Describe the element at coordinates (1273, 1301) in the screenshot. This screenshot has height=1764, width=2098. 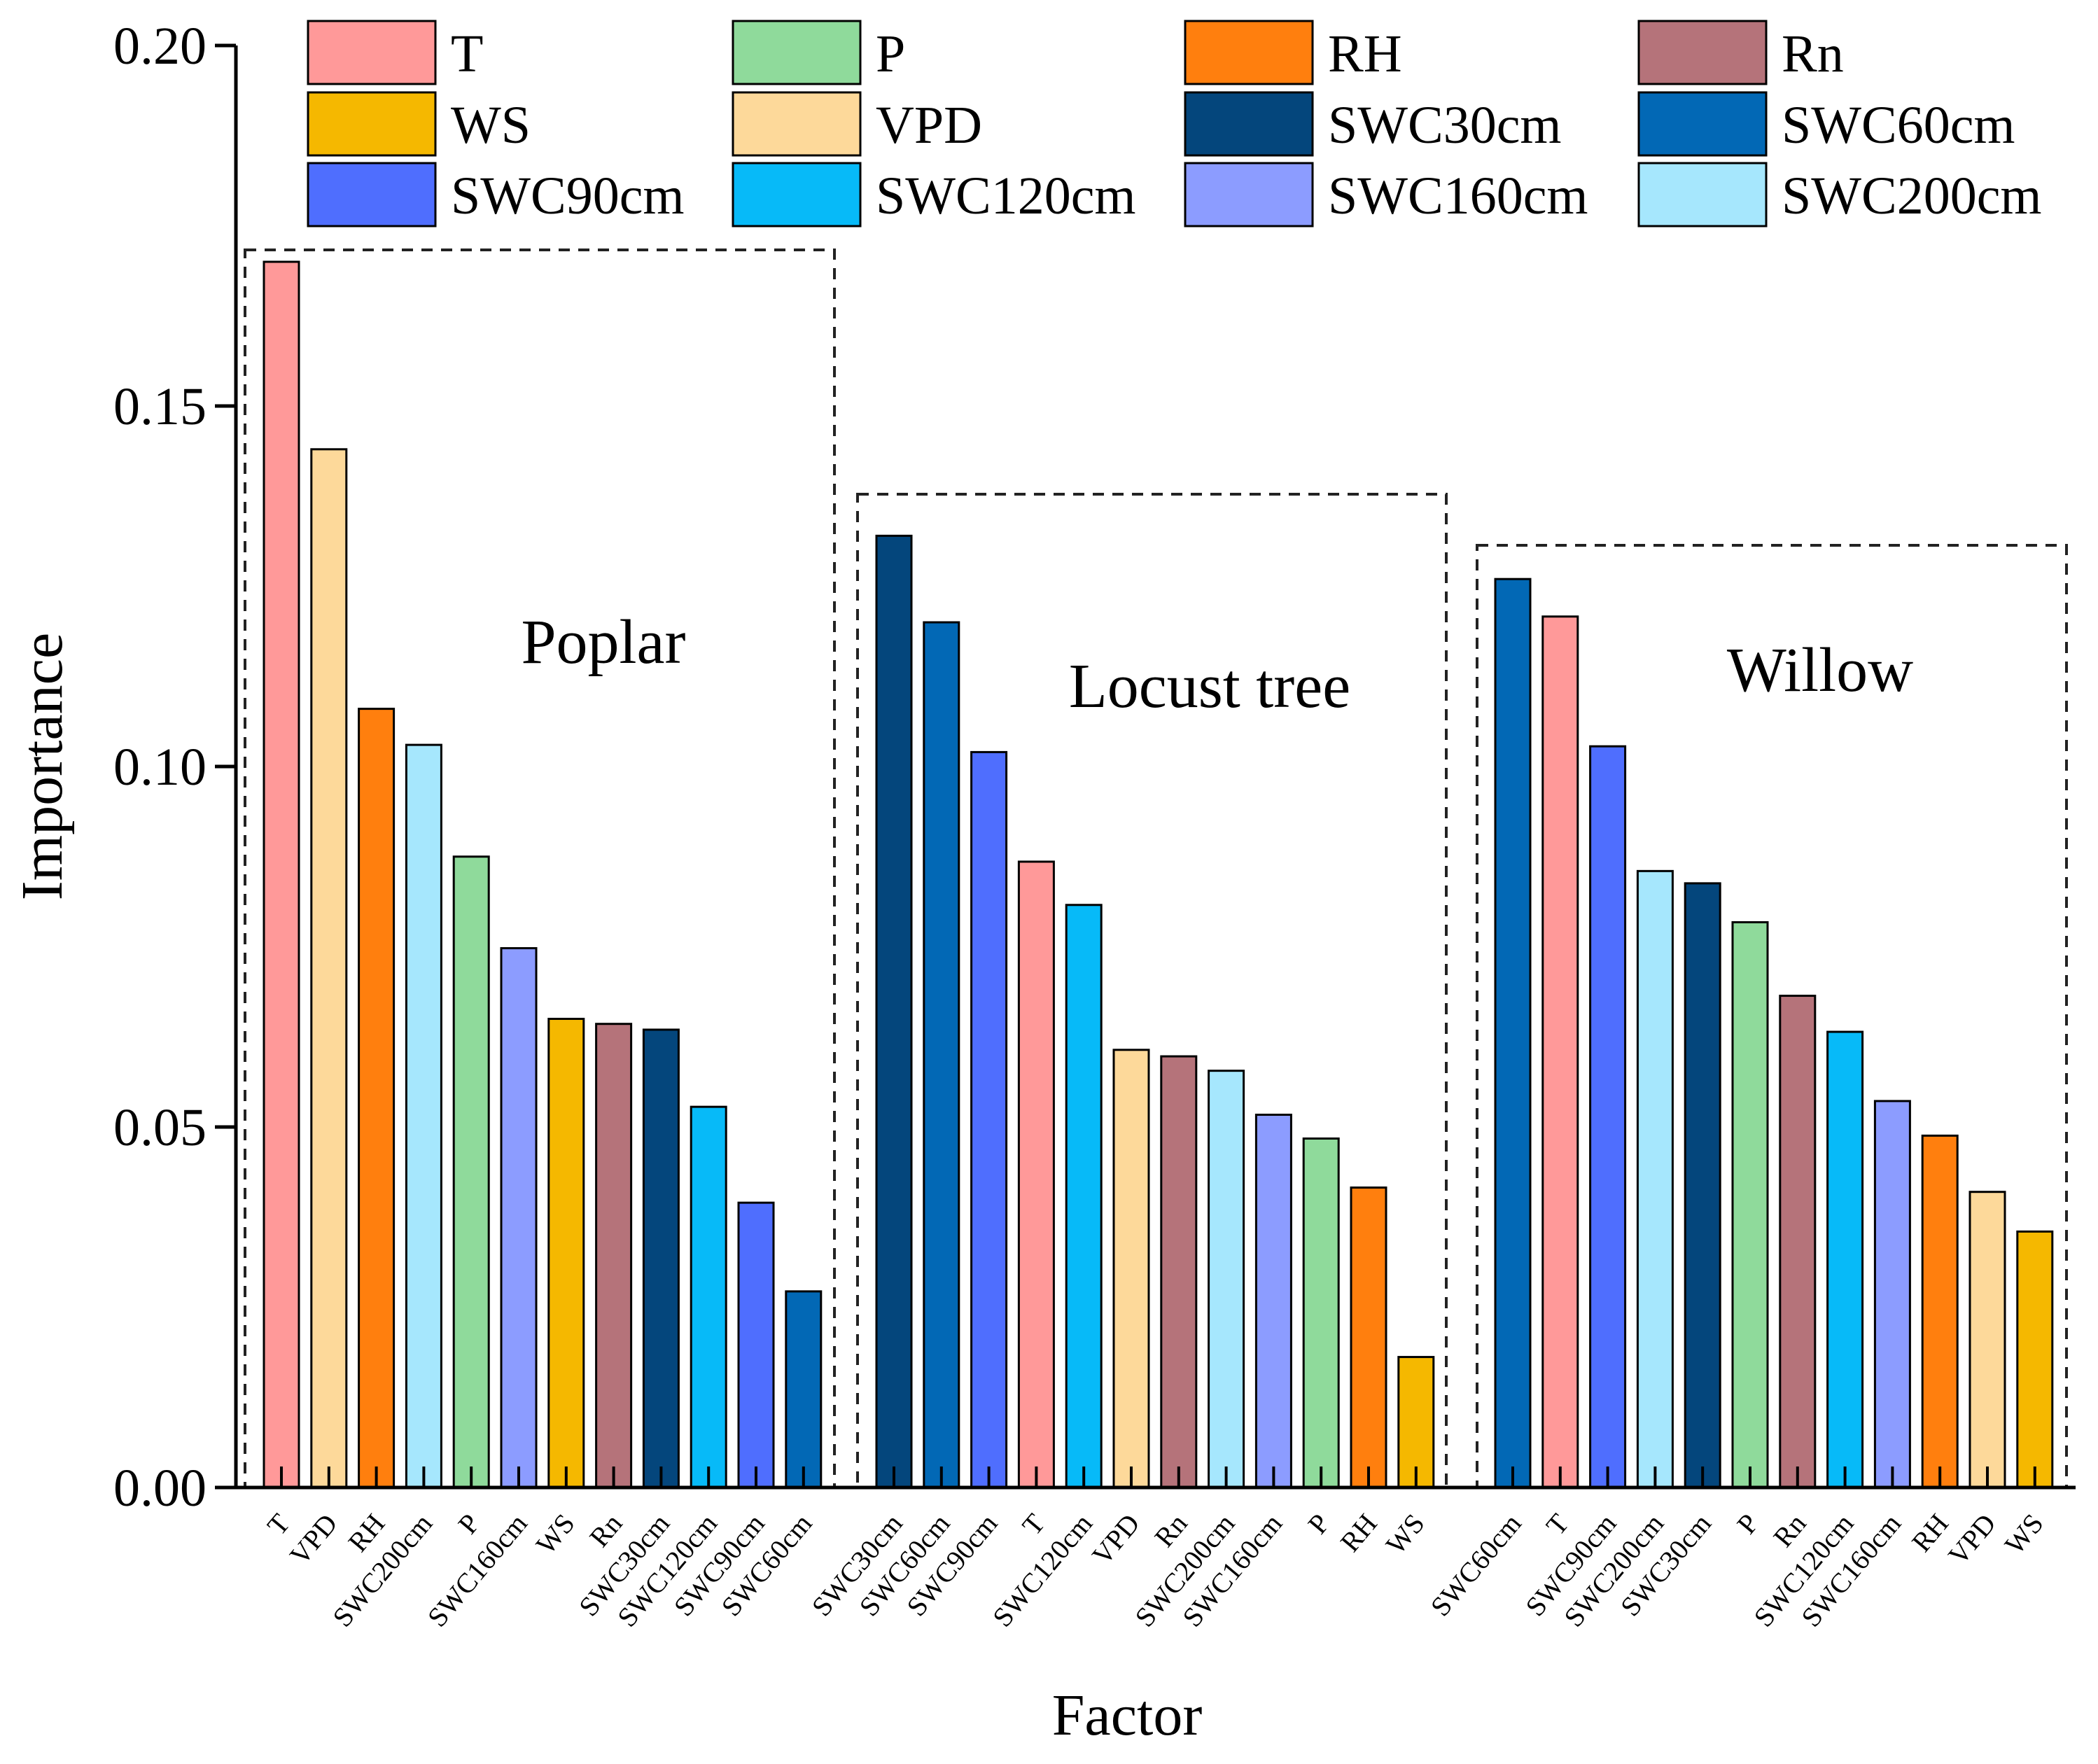
I see `bar-locust-tree-swc160cm` at that location.